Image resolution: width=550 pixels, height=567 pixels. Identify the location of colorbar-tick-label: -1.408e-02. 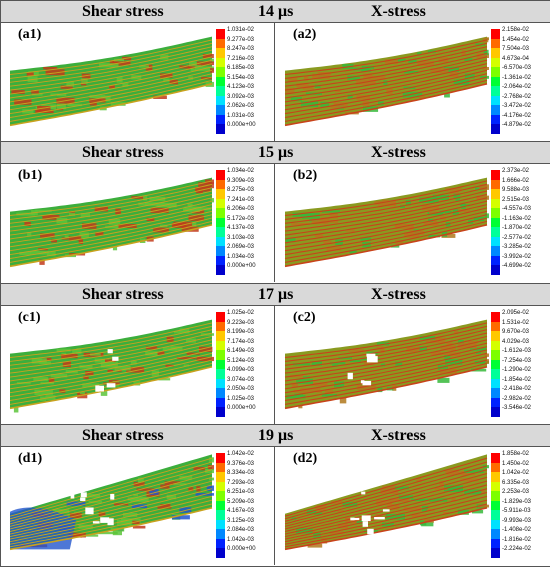
(517, 530).